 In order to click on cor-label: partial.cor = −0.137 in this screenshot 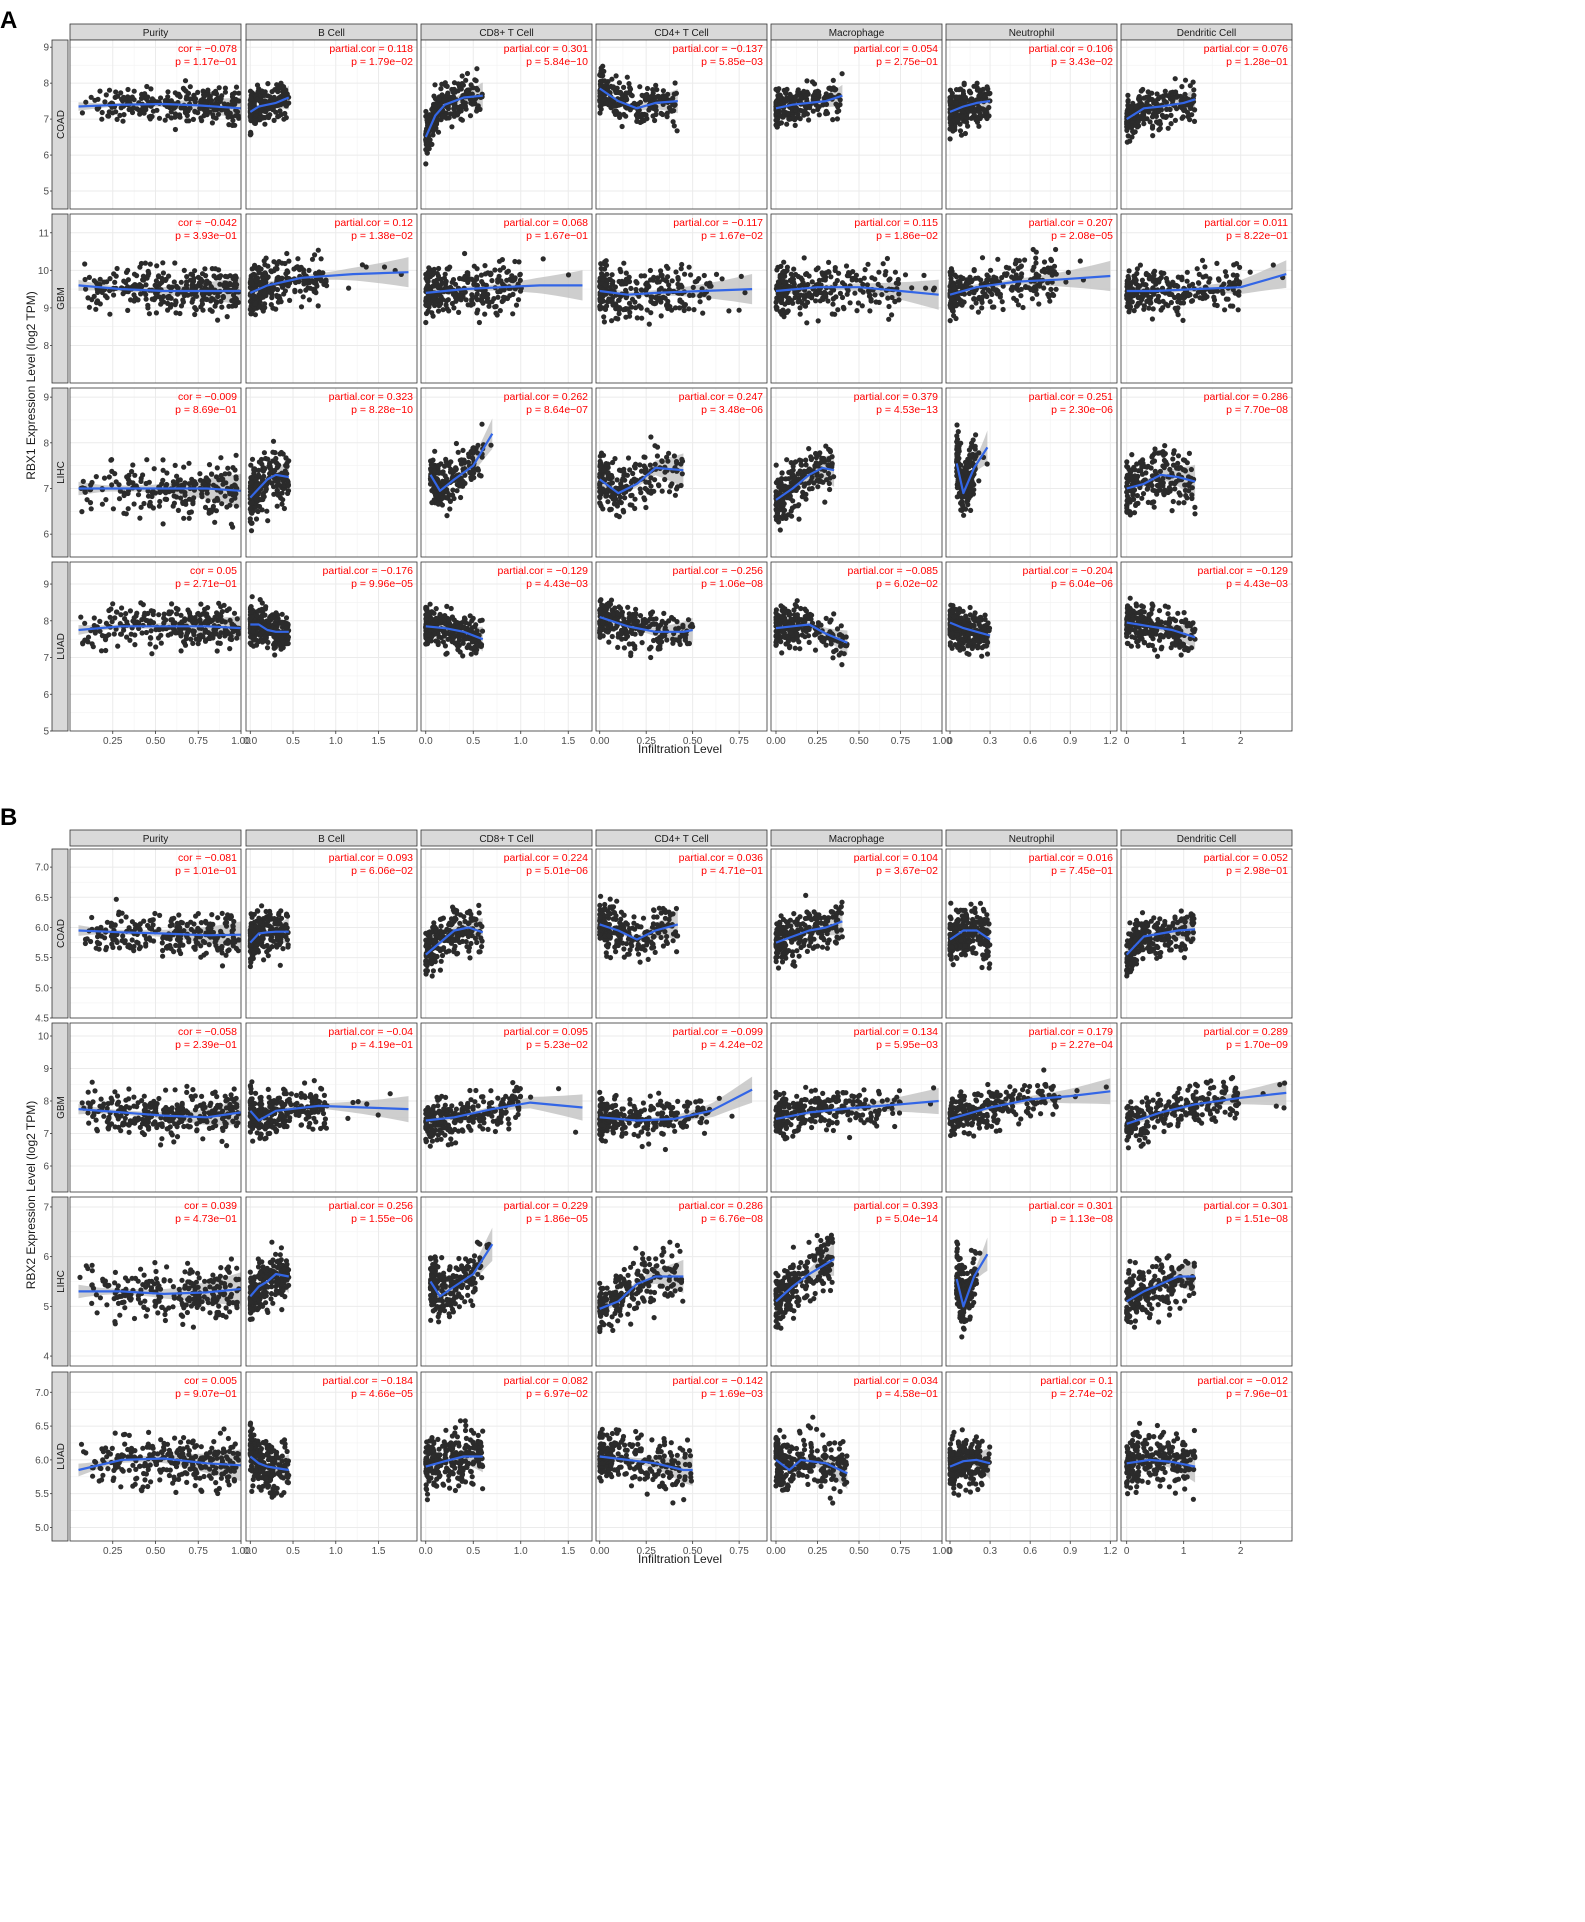, I will do `click(718, 49)`.